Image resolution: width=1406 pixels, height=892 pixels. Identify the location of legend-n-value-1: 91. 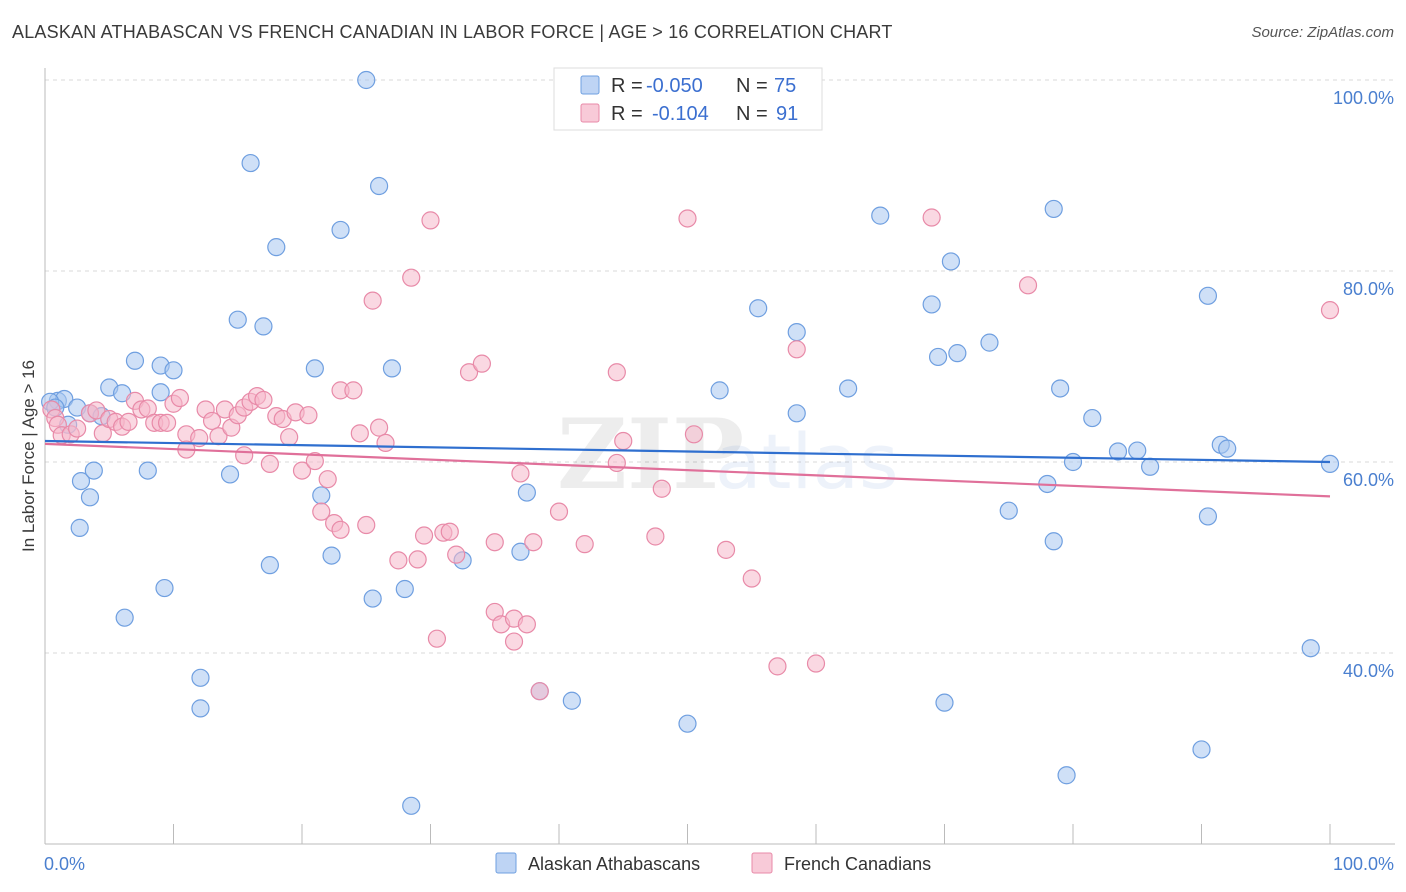
(787, 114).